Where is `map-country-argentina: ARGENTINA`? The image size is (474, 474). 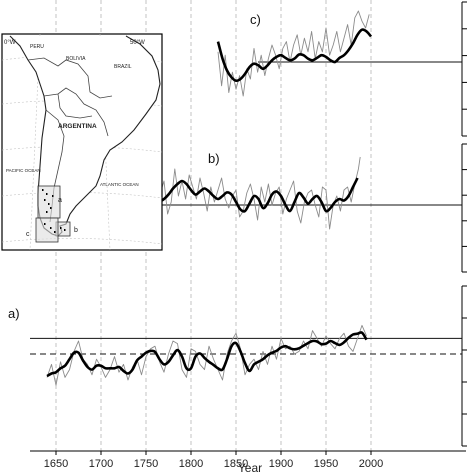
map-country-argentina: ARGENTINA is located at coordinates (77, 126).